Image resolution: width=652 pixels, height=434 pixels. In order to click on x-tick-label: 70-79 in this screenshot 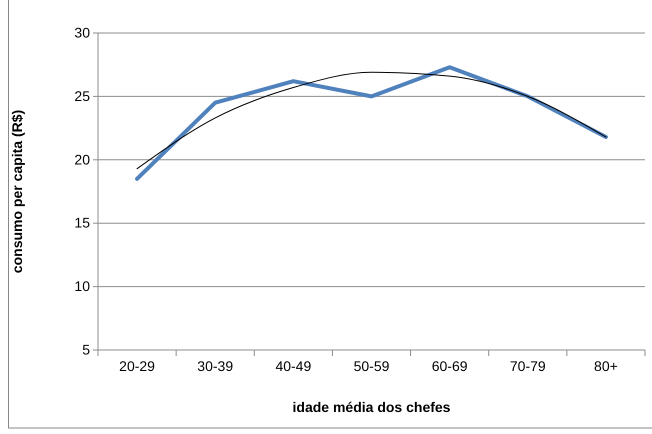, I will do `click(528, 366)`.